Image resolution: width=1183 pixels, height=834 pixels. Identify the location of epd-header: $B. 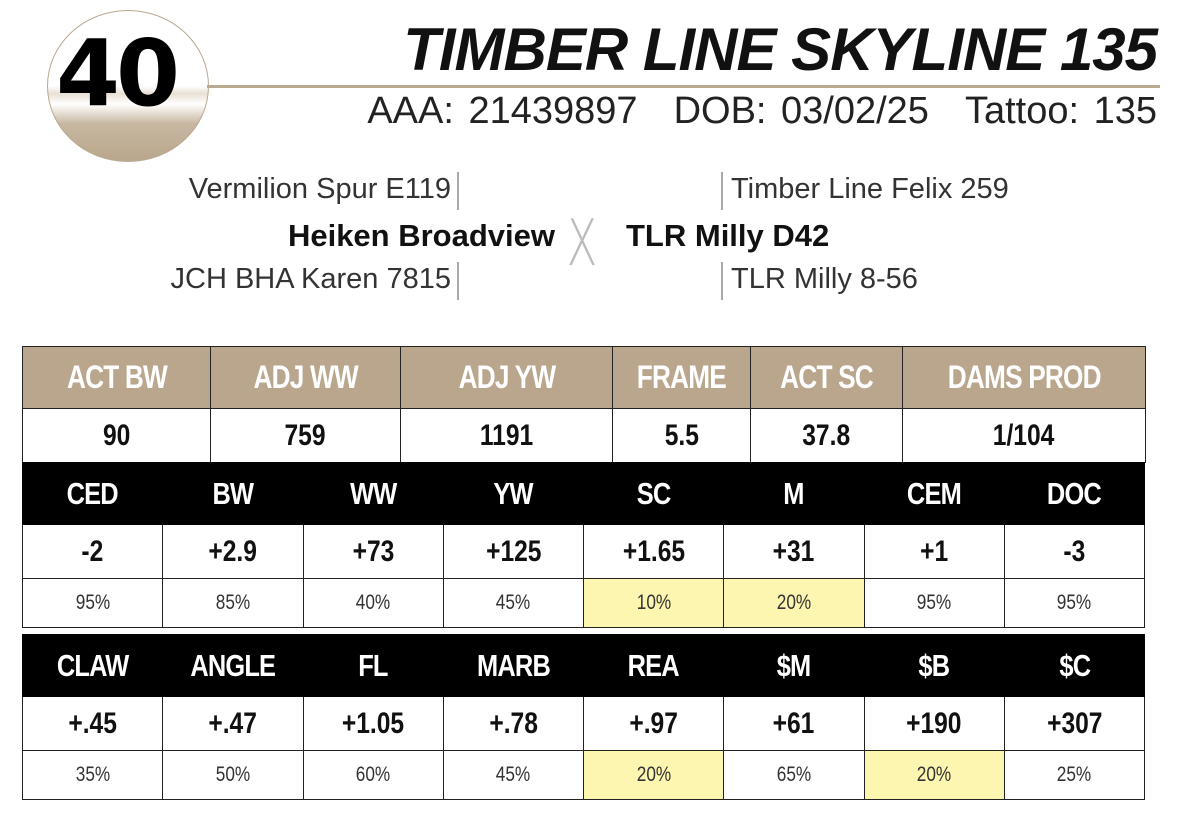
(934, 665).